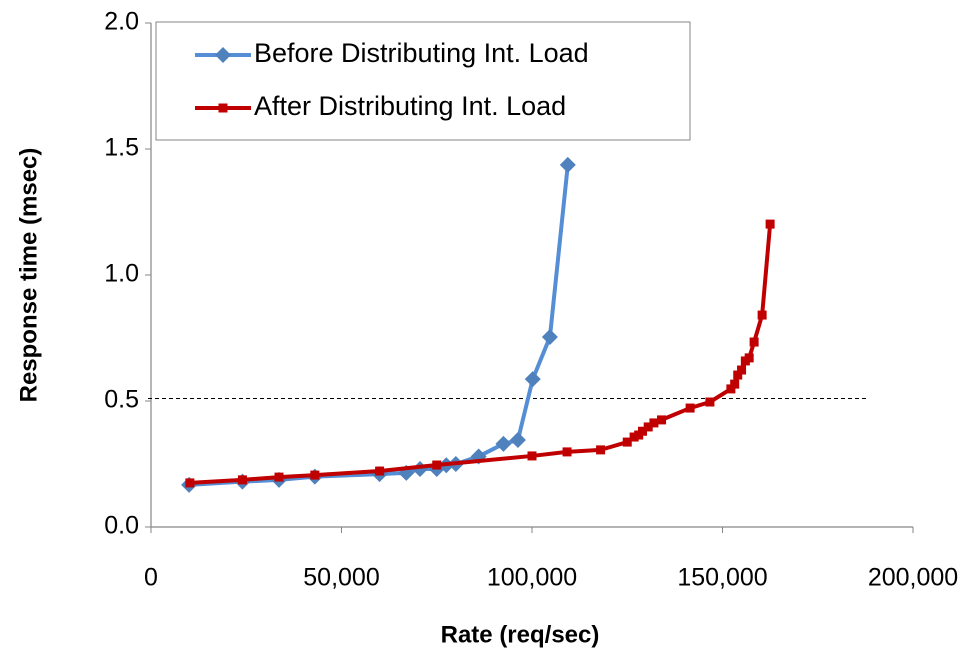  What do you see at coordinates (121, 22) in the screenshot?
I see `y-tick-label: 2.0` at bounding box center [121, 22].